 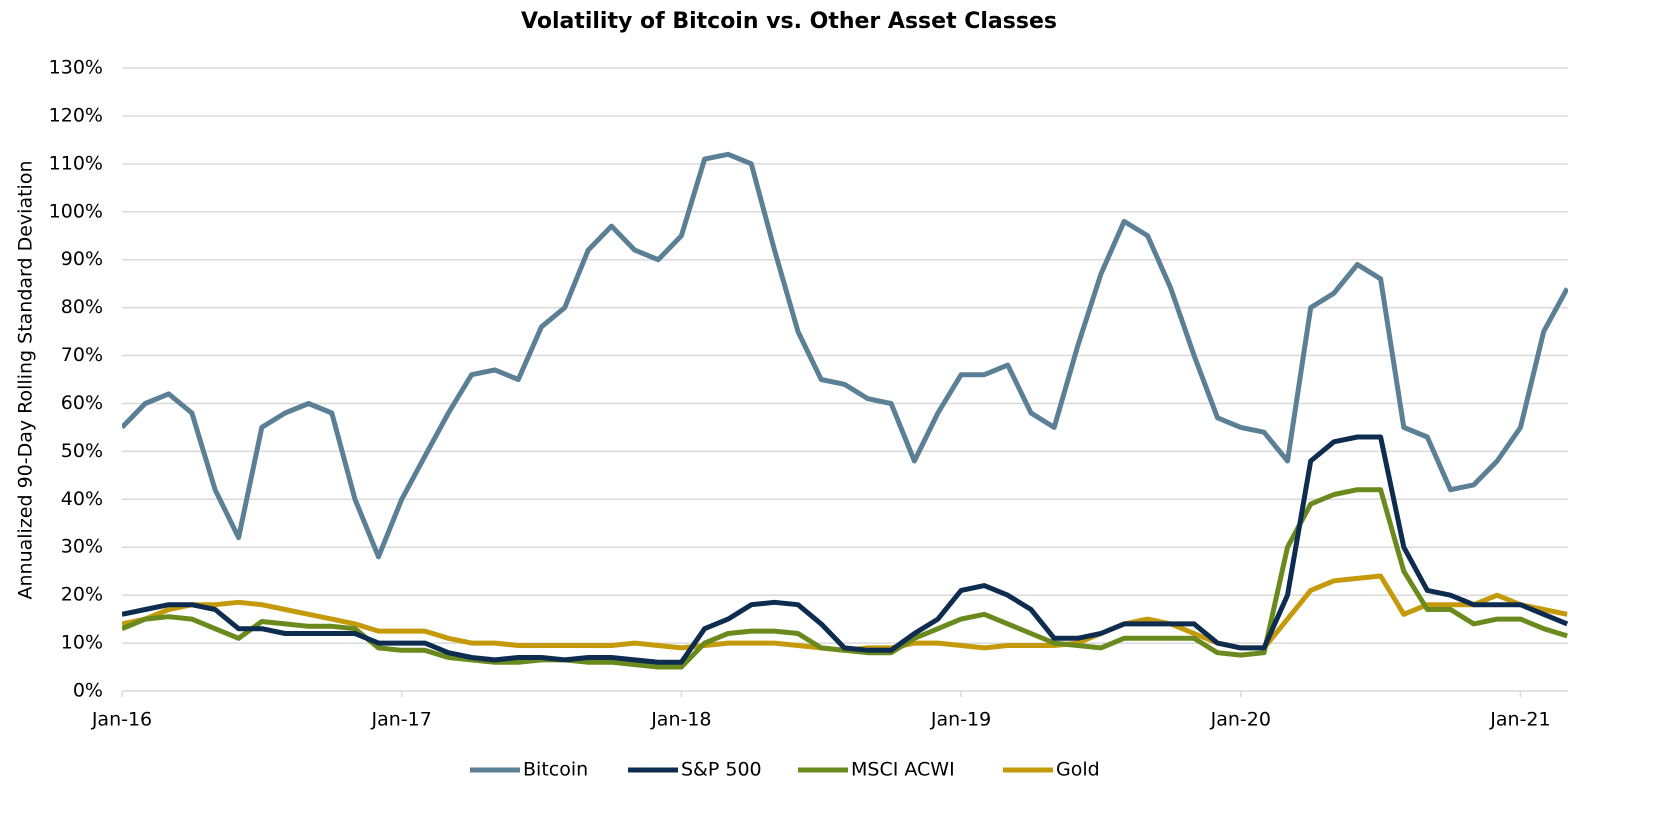 I want to click on y-tick-label: 120%, so click(x=76, y=115).